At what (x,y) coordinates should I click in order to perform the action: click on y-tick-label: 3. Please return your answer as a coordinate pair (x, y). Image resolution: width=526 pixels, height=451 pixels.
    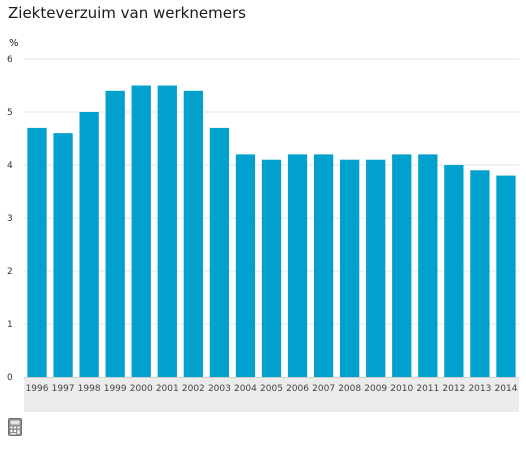
    Looking at the image, I should click on (10, 219).